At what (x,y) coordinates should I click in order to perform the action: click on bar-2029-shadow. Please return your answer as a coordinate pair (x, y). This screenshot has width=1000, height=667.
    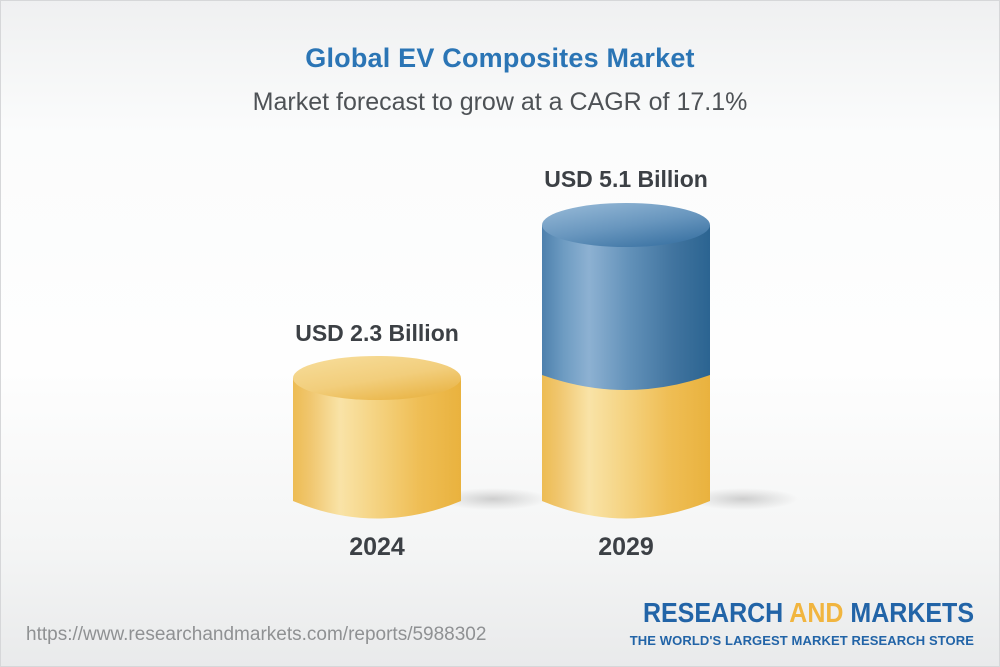
    Looking at the image, I should click on (743, 499).